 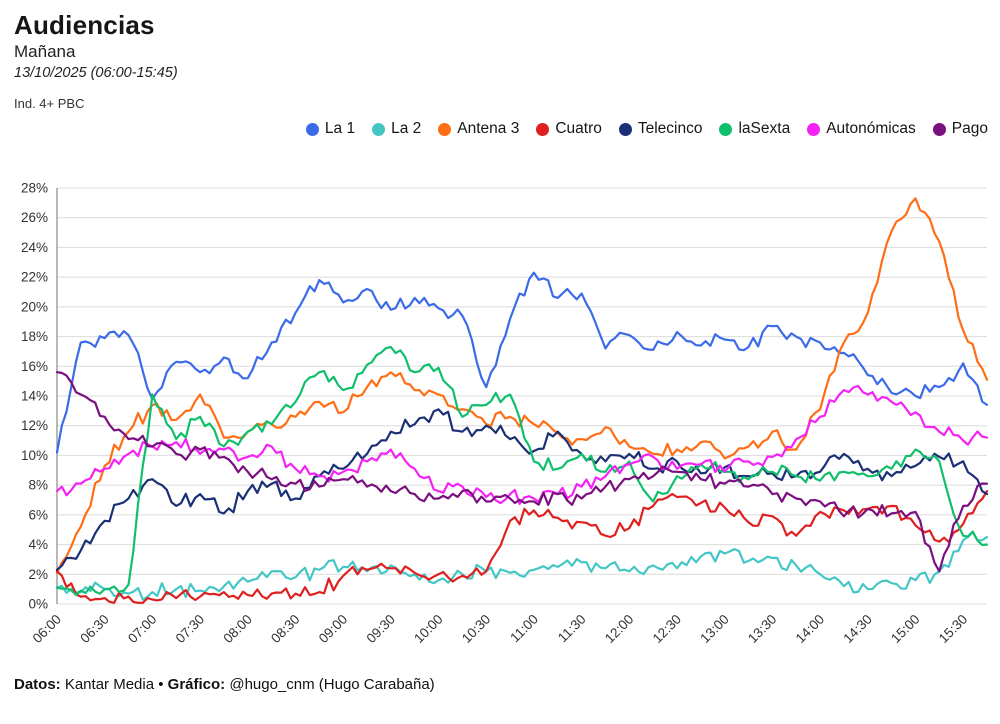 What do you see at coordinates (196, 684) in the screenshot?
I see `grafico-label: Gráfico:` at bounding box center [196, 684].